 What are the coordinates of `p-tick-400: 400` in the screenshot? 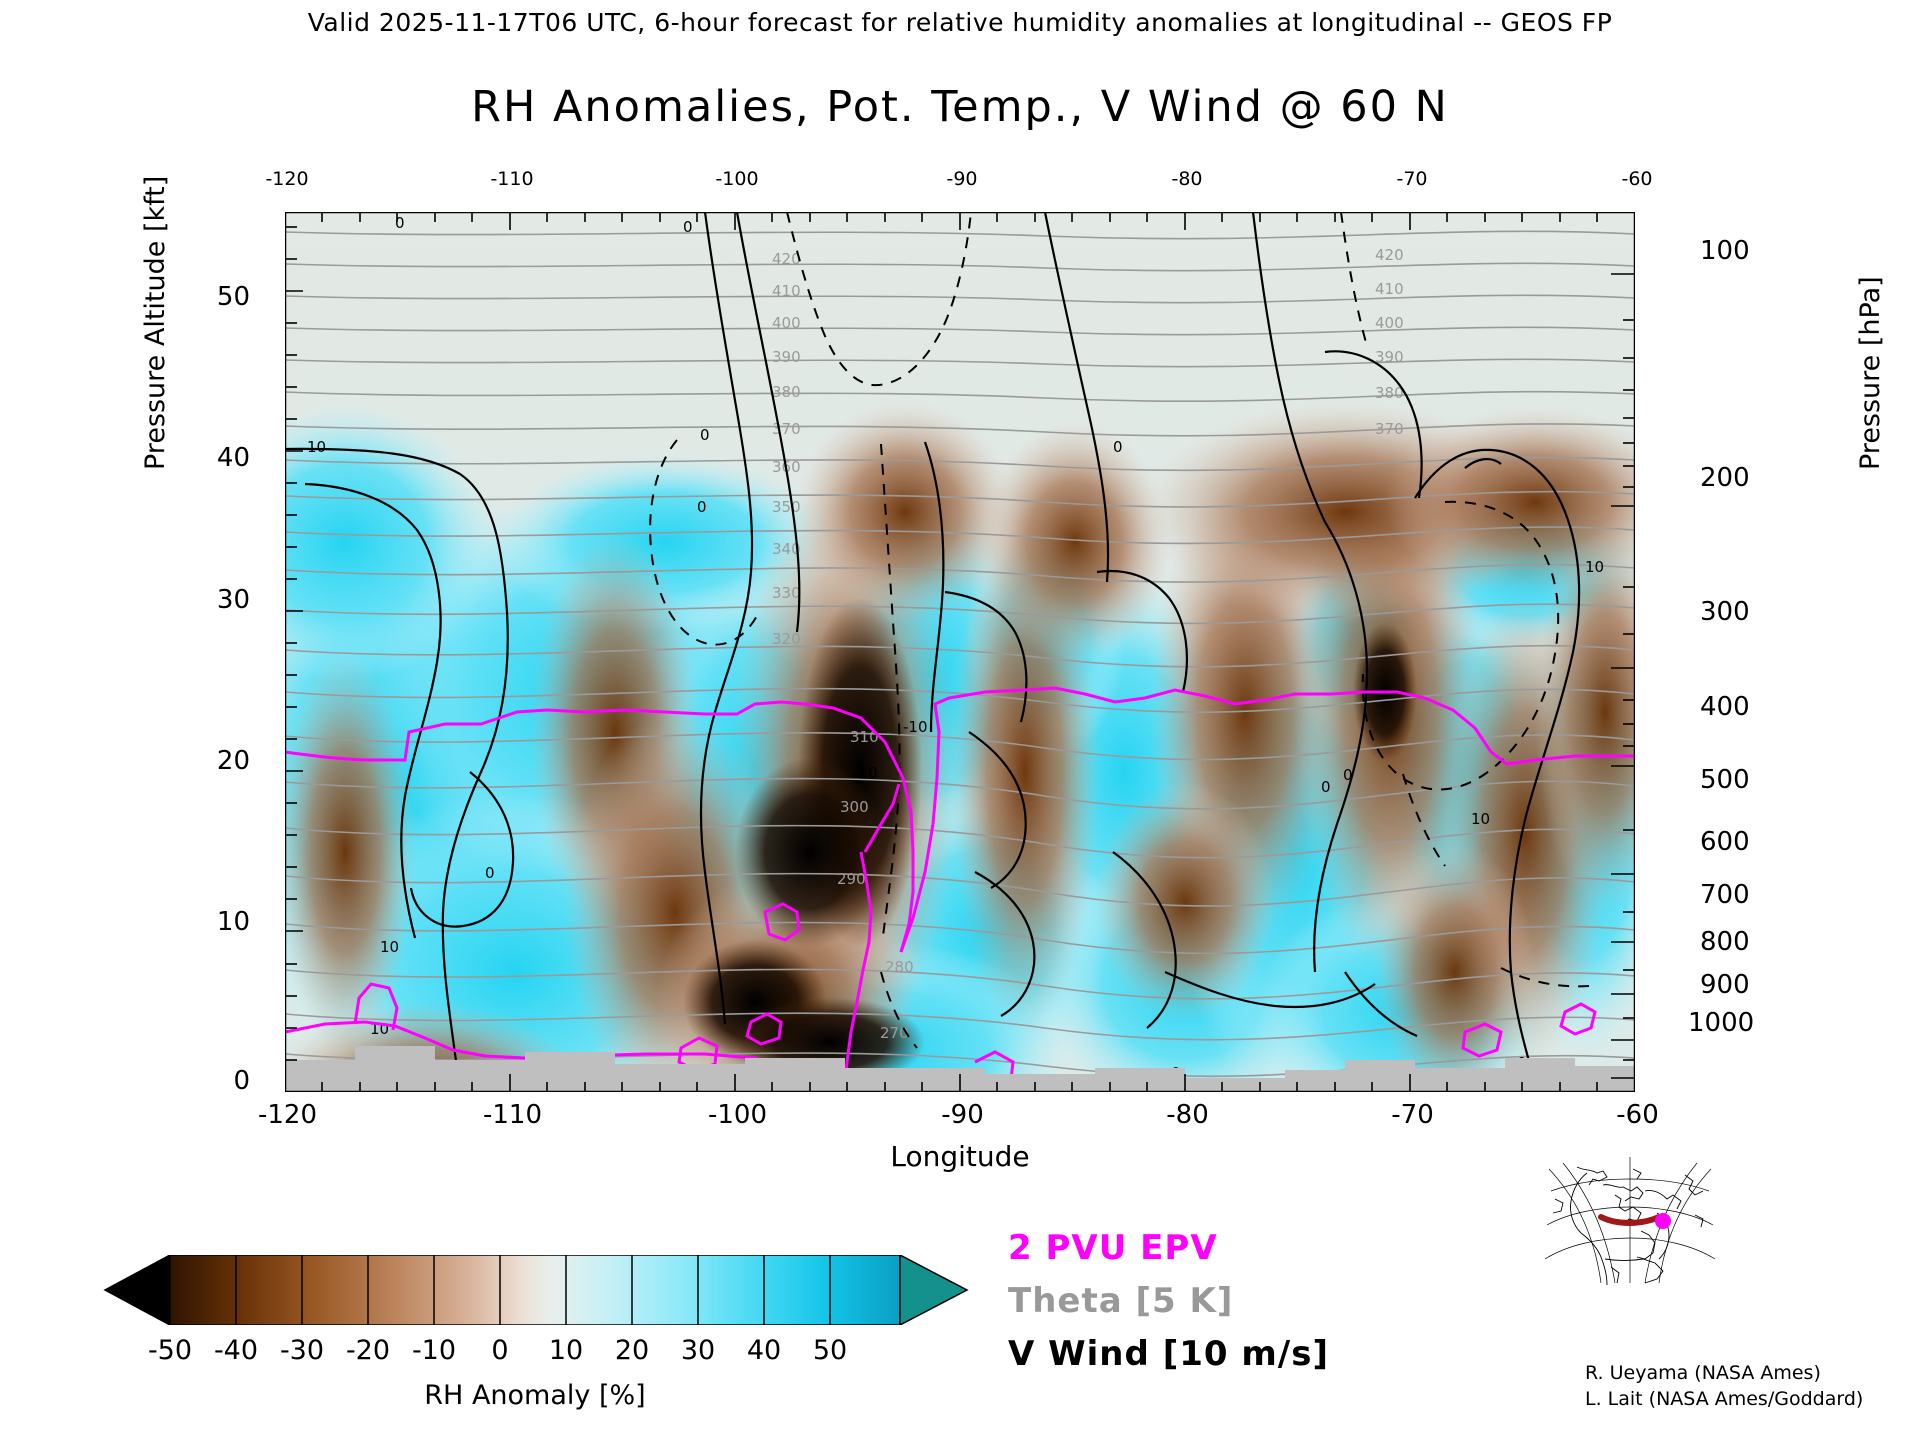 It's located at (1725, 707).